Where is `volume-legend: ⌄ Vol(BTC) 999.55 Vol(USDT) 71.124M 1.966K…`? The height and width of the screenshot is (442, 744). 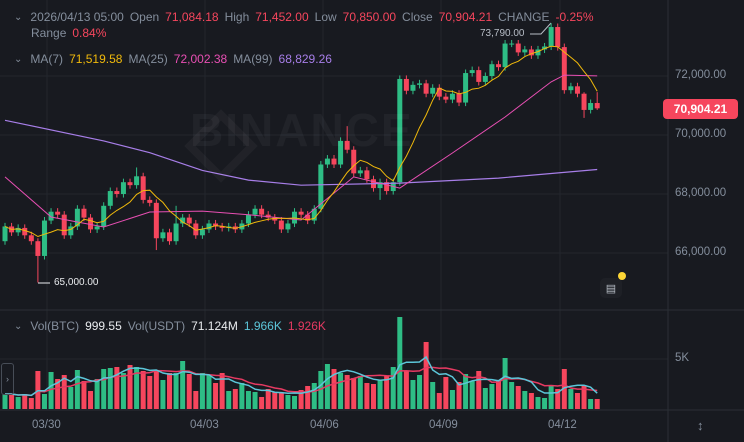
volume-legend: ⌄ Vol(BTC) 999.55 Vol(USDT) 71.124M 1.966K… is located at coordinates (170, 326).